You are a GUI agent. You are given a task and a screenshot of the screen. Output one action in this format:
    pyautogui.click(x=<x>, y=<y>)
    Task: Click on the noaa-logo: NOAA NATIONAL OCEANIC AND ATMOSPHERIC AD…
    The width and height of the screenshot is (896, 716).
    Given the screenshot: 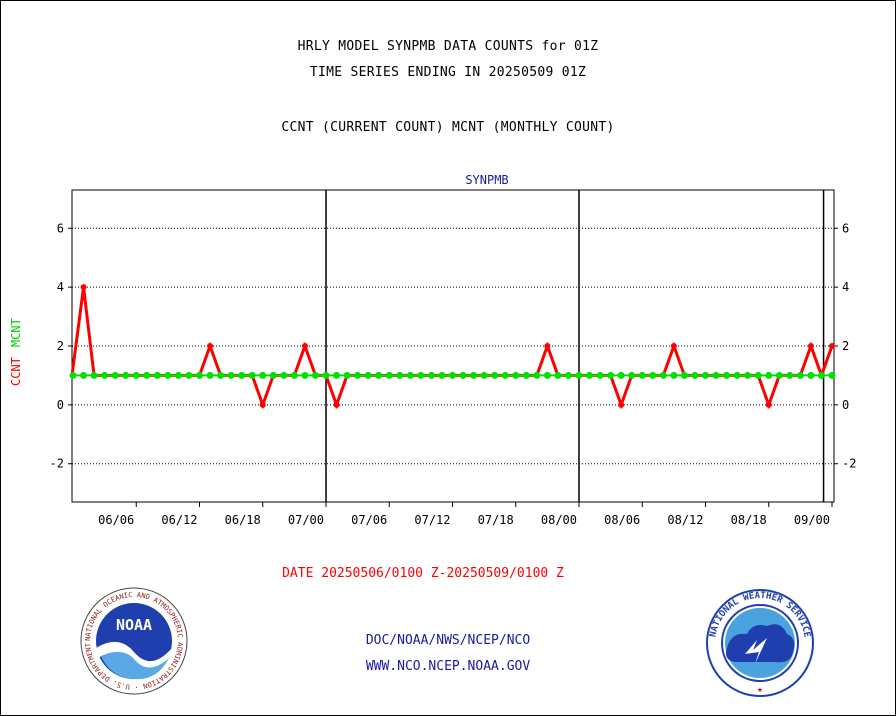 What is the action you would take?
    pyautogui.click(x=133, y=640)
    